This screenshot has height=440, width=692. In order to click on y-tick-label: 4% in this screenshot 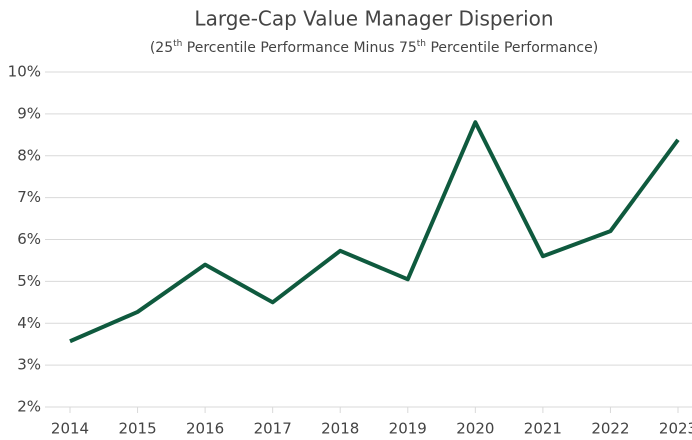, I will do `click(29, 323)`.